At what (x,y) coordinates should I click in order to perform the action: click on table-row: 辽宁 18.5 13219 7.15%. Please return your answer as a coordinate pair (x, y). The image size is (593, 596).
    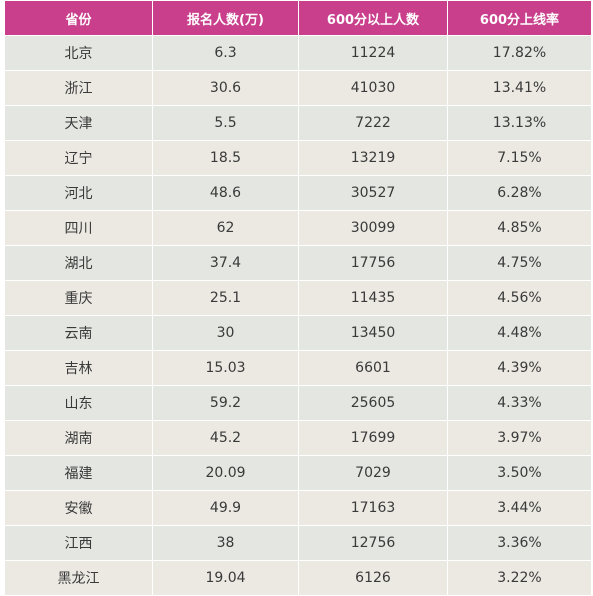
    Looking at the image, I should click on (298, 158).